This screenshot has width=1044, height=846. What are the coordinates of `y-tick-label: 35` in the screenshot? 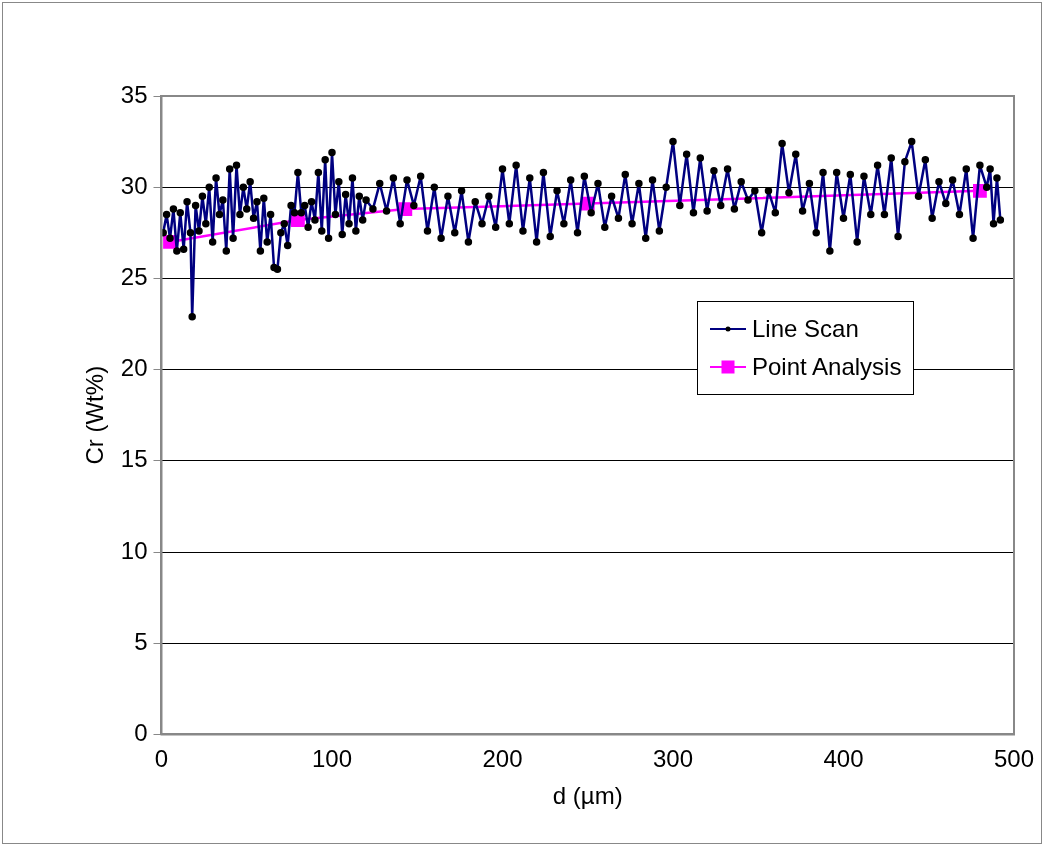 It's located at (134, 94).